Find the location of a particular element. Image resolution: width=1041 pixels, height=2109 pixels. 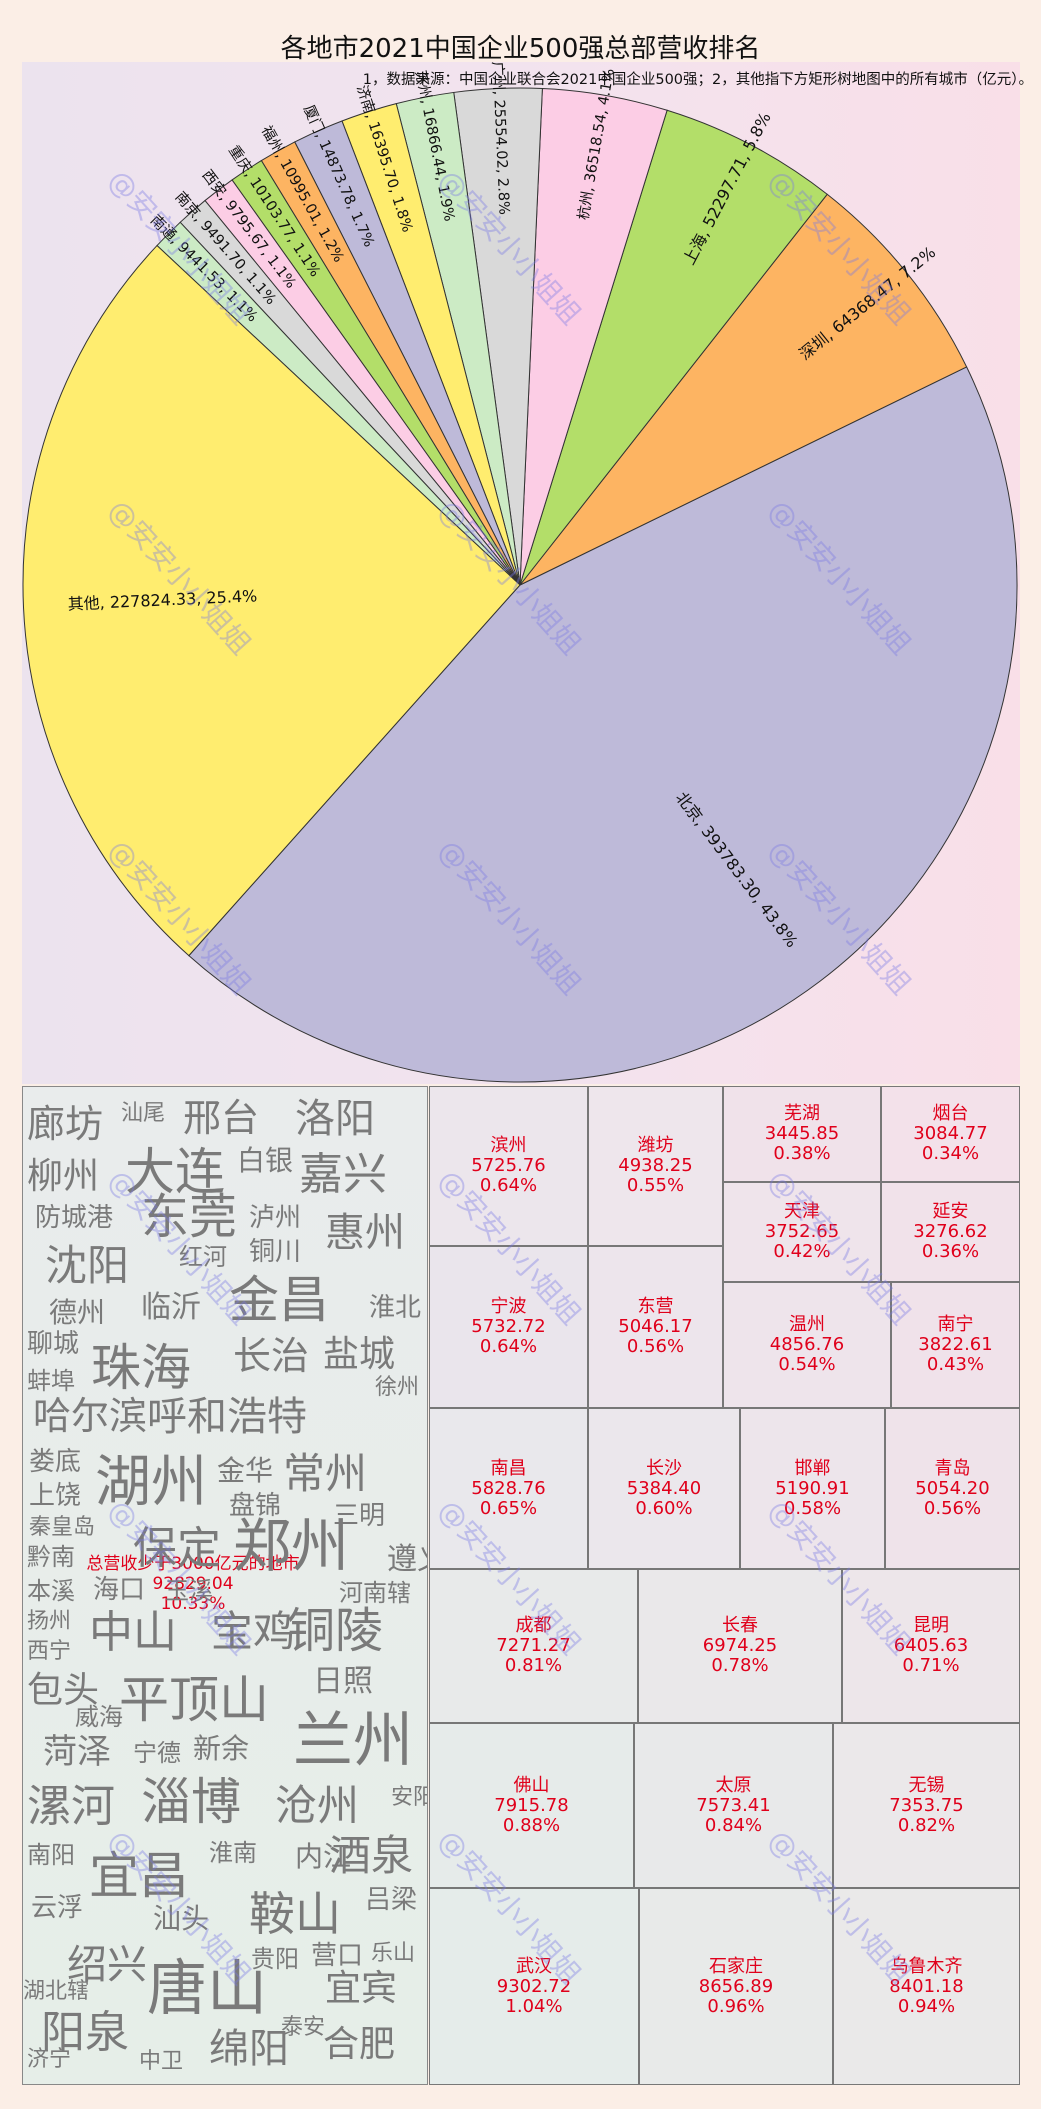

treemap-value: 6405.63 is located at coordinates (931, 1645).